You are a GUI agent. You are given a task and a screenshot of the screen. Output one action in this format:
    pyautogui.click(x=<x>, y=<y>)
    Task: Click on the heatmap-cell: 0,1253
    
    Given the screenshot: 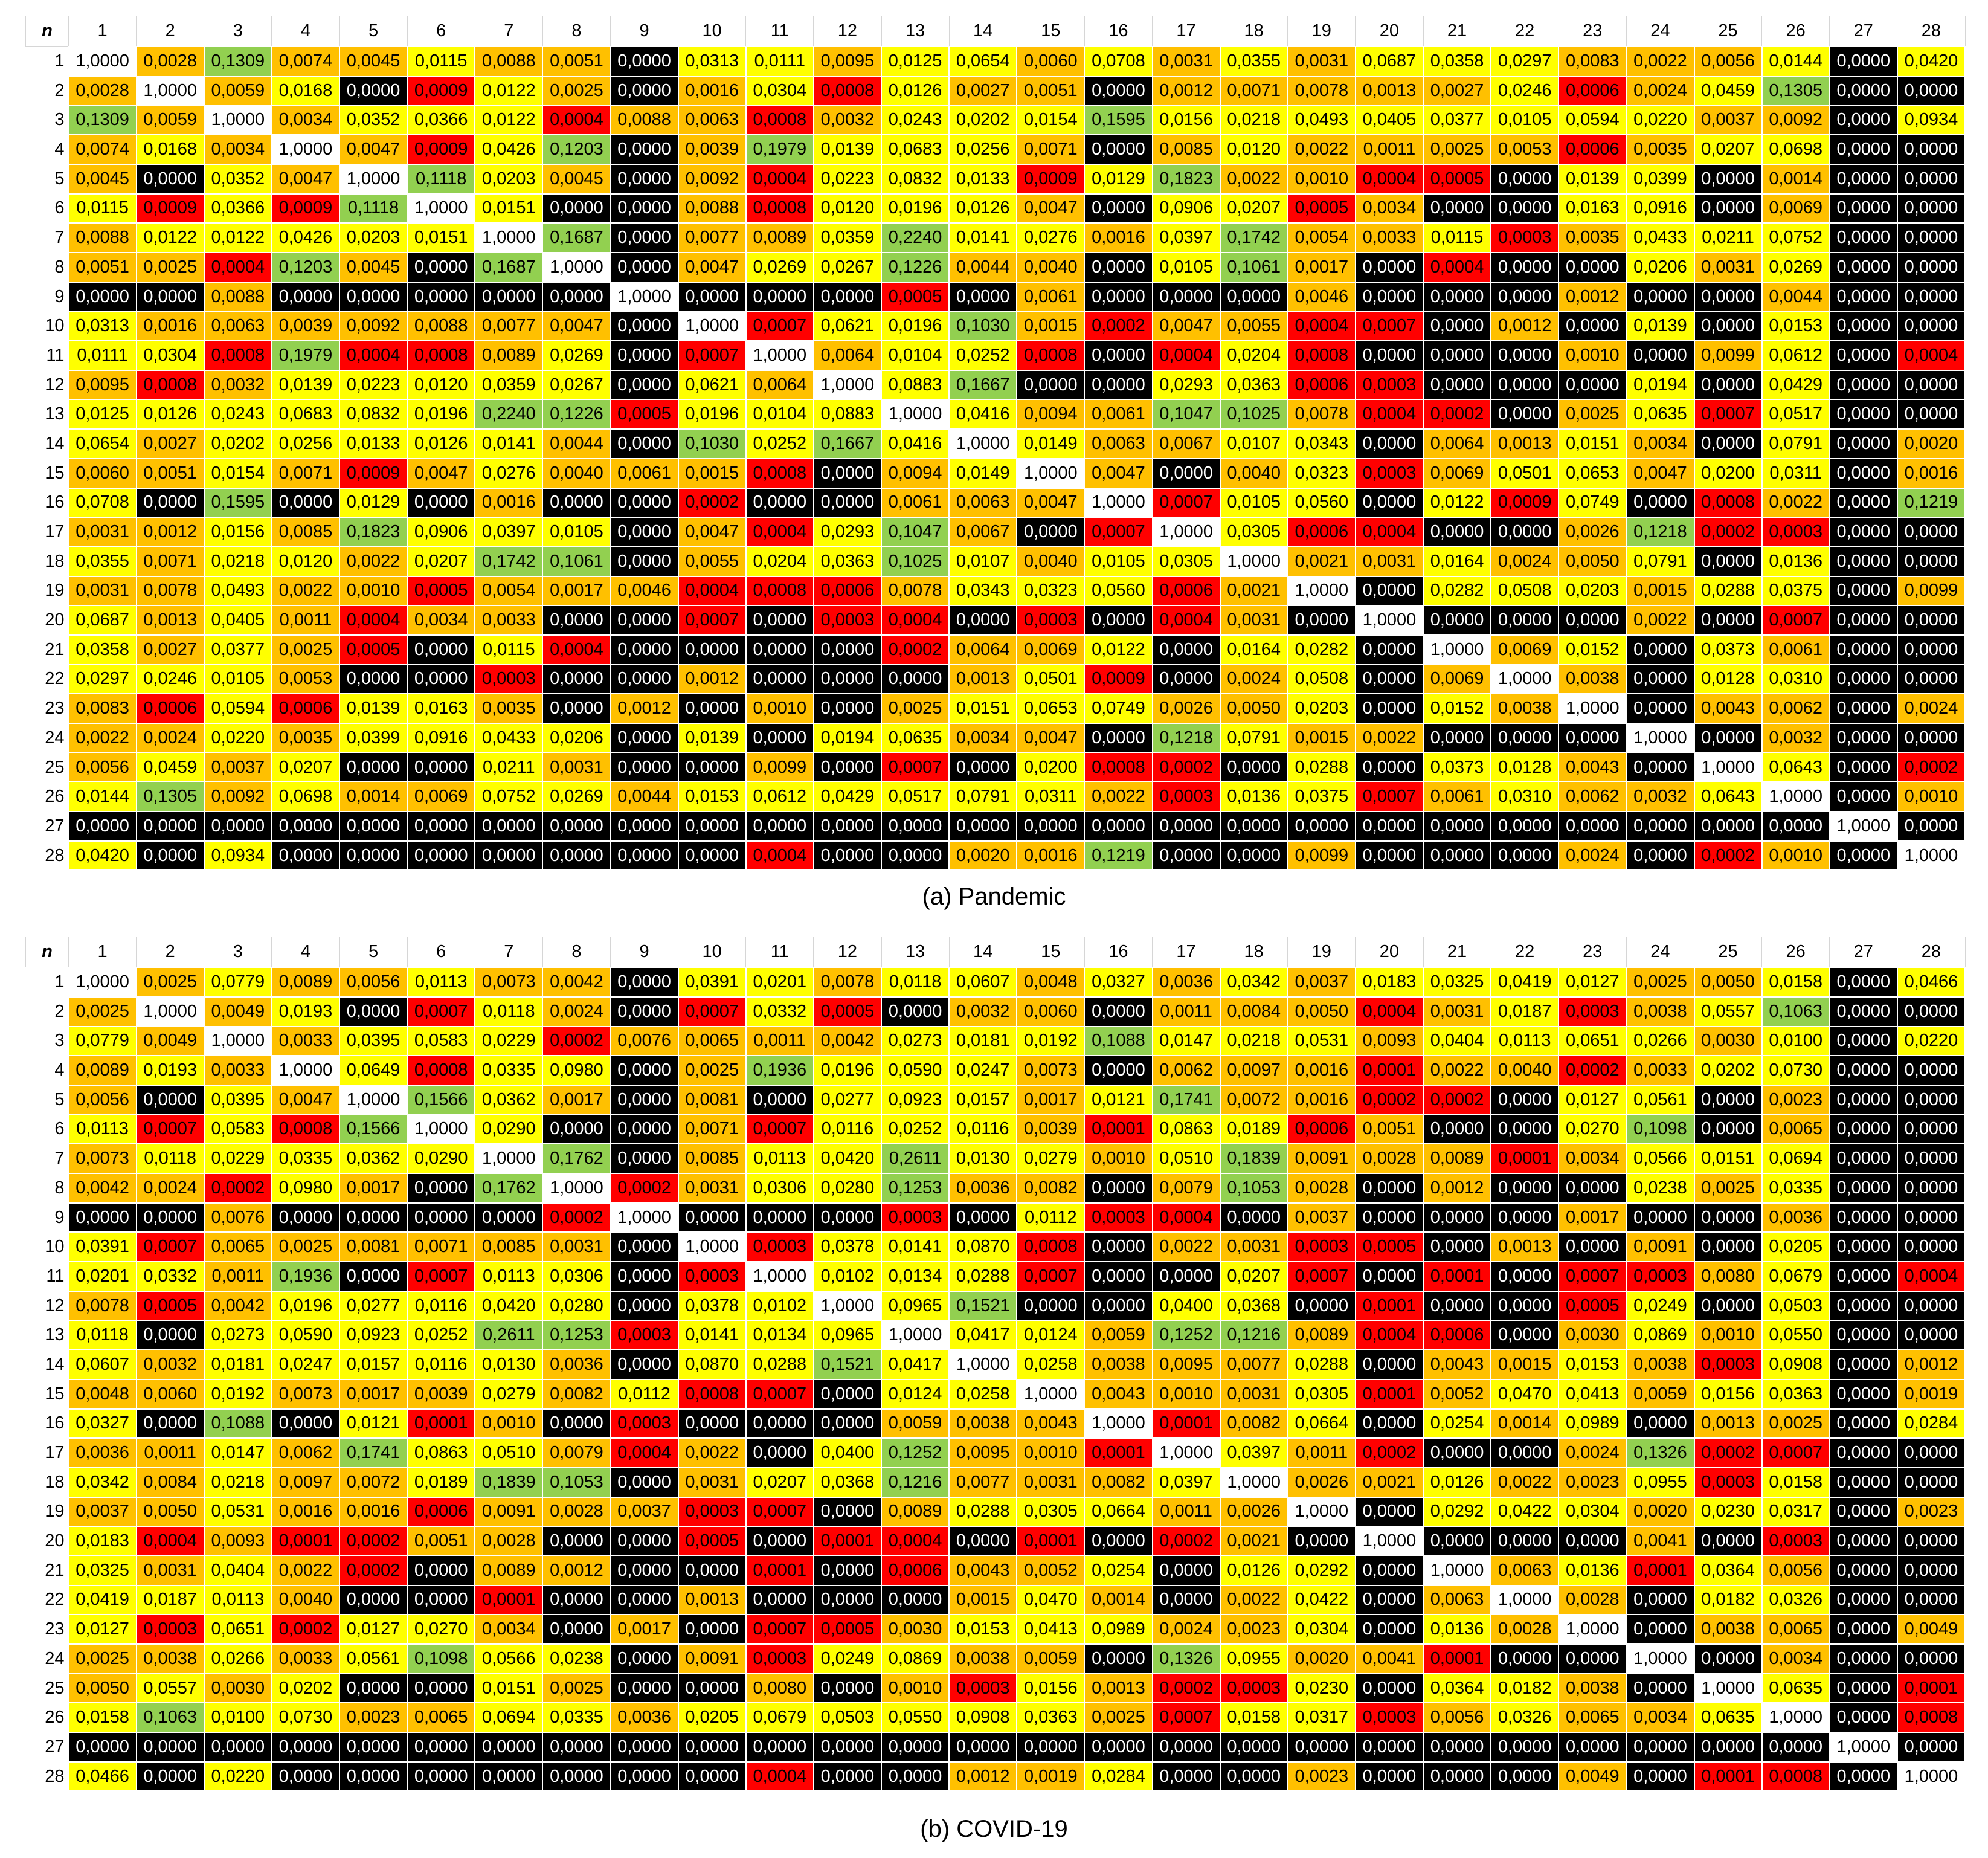 What is the action you would take?
    pyautogui.click(x=576, y=1336)
    